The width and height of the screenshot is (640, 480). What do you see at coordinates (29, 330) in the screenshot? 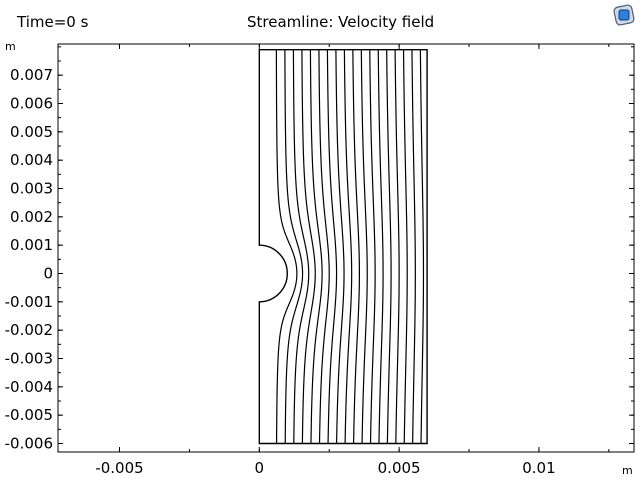
I see `y-tick-label: -0.002` at bounding box center [29, 330].